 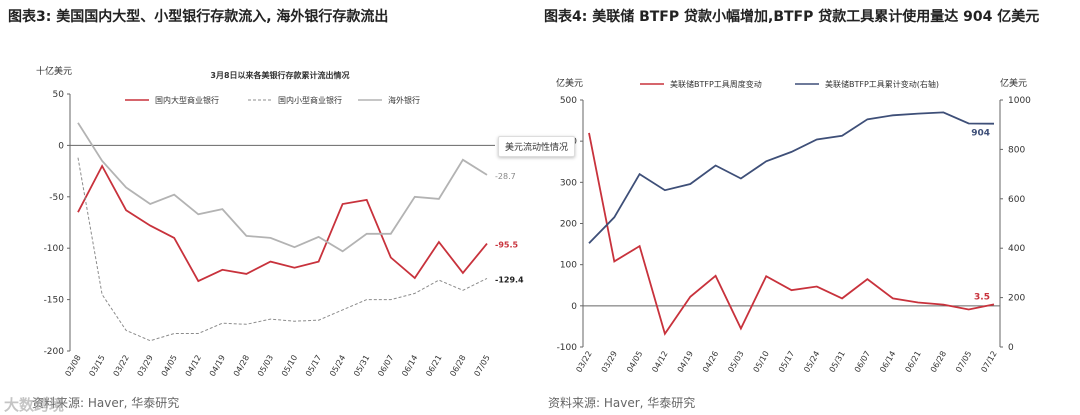 I want to click on right-y-tick-label: 200, so click(x=1016, y=299).